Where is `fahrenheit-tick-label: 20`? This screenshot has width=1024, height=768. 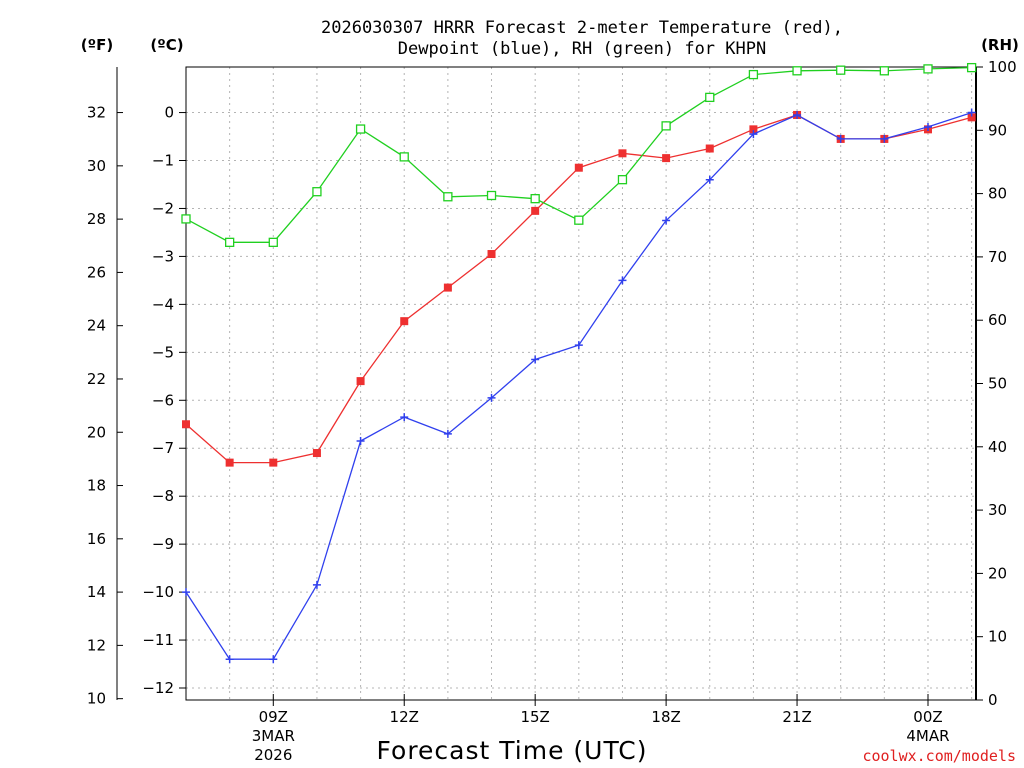
fahrenheit-tick-label: 20 is located at coordinates (96, 432).